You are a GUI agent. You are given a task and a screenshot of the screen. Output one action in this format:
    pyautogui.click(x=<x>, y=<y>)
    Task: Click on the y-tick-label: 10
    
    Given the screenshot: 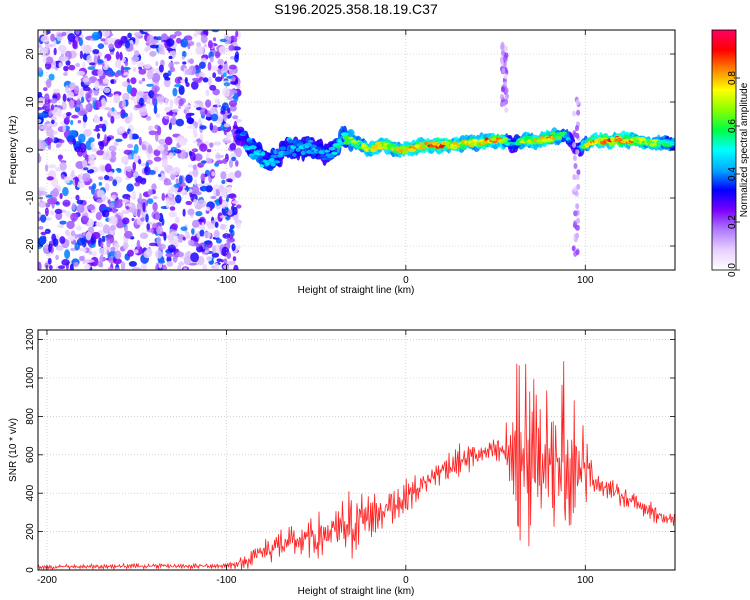 What is the action you would take?
    pyautogui.click(x=30, y=102)
    